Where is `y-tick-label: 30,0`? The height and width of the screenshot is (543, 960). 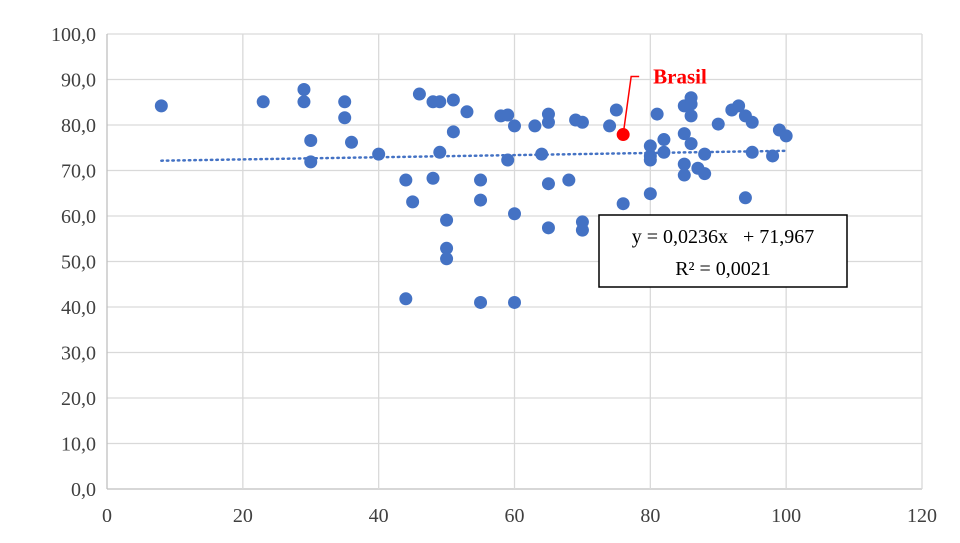
y-tick-label: 30,0 is located at coordinates (78, 354).